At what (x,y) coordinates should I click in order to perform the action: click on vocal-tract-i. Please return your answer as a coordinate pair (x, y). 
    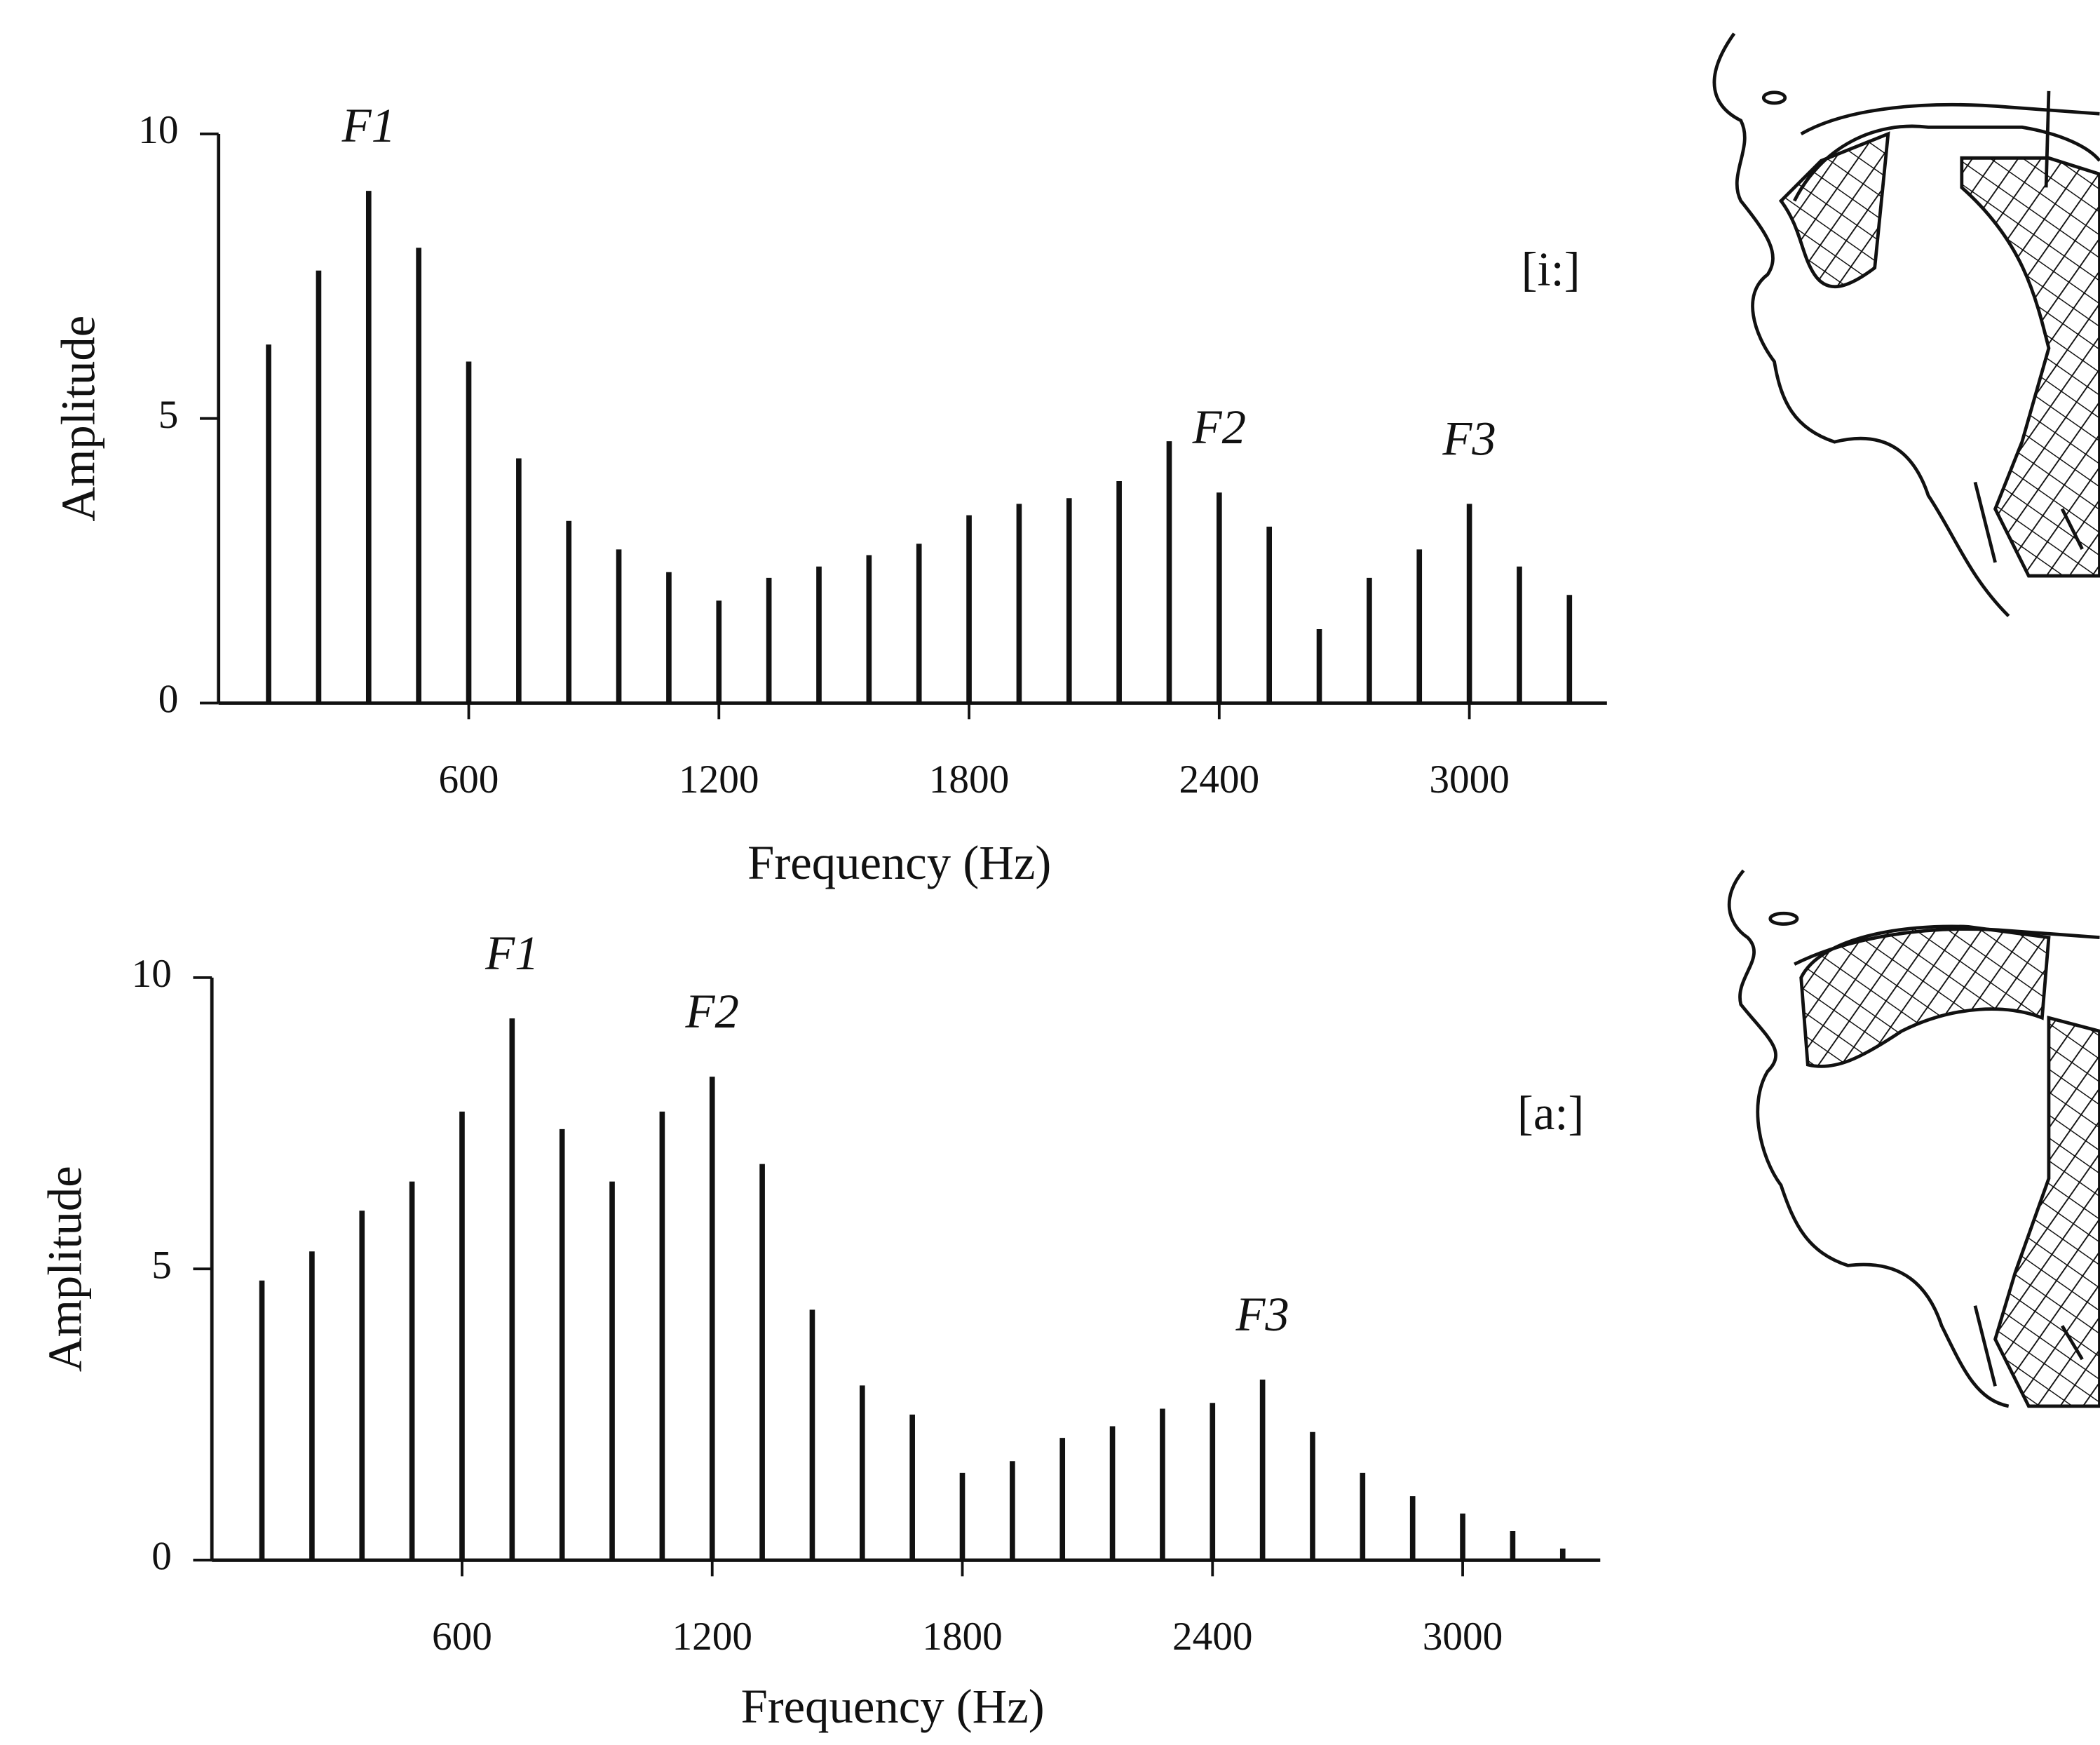
    Looking at the image, I should click on (1906, 325).